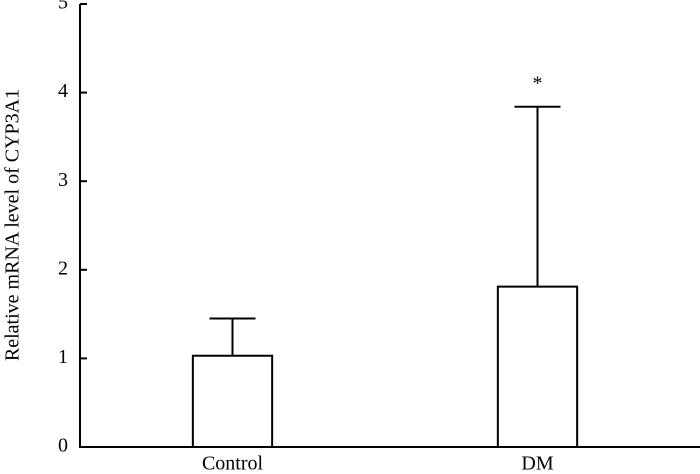 The image size is (700, 474). Describe the element at coordinates (233, 463) in the screenshot. I see `x-tick-label: Control` at that location.